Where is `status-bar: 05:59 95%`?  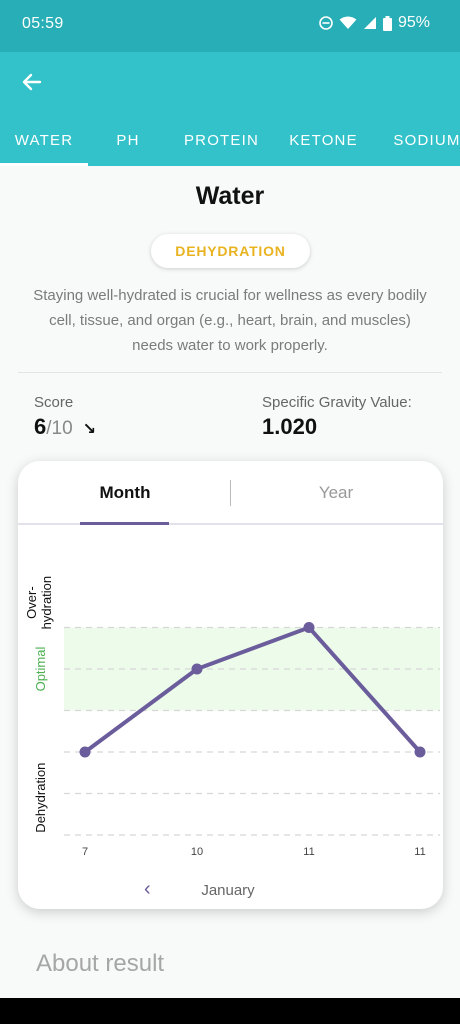
status-bar: 05:59 95% is located at coordinates (230, 26).